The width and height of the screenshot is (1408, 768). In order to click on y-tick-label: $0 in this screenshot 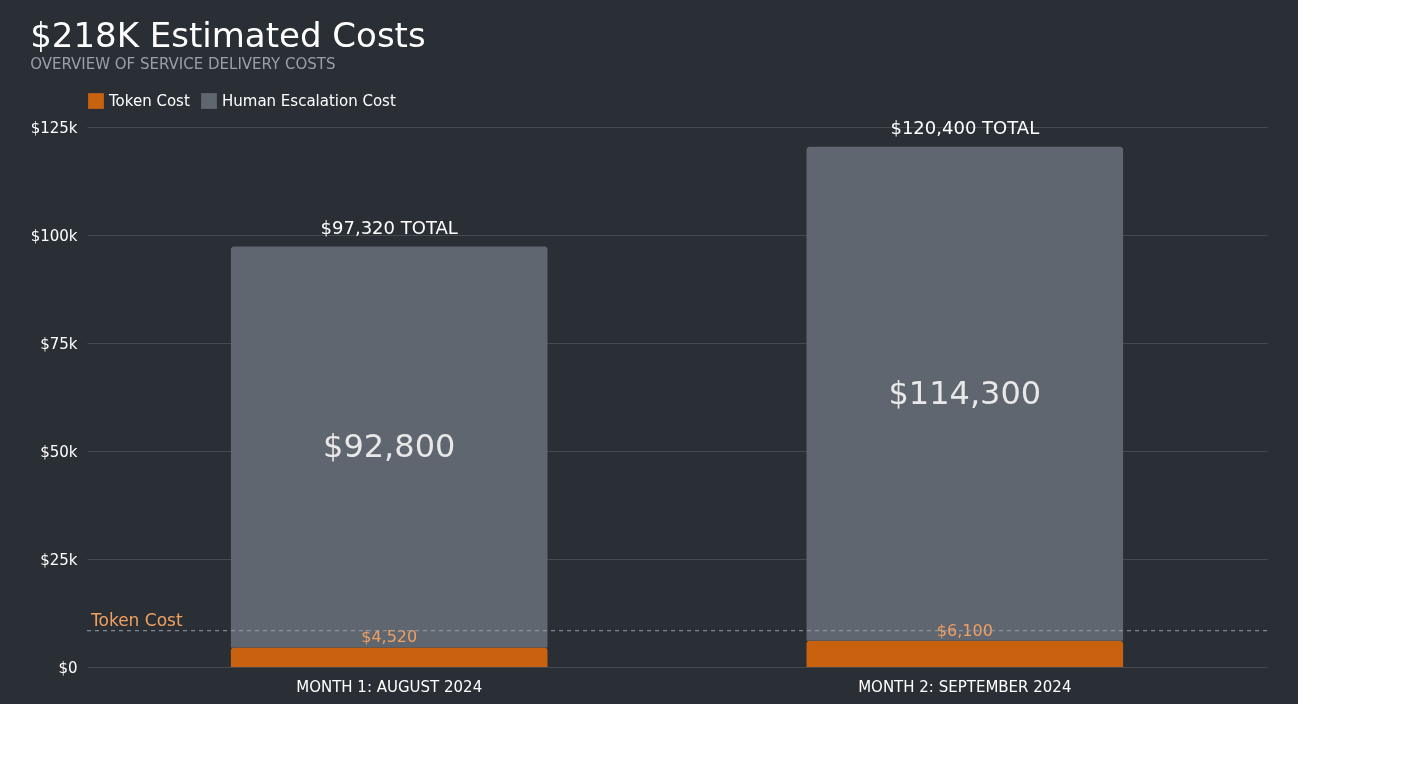, I will do `click(68, 667)`.